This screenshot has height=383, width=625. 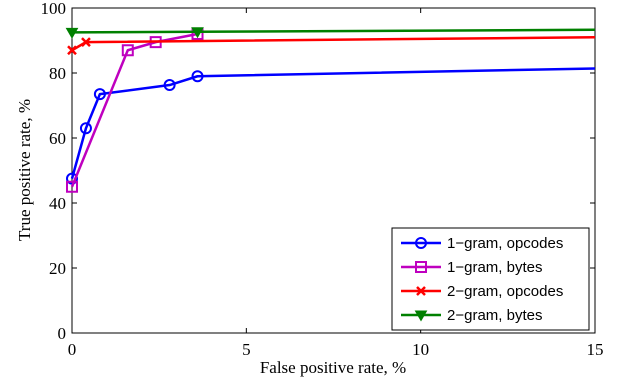 I want to click on legend-entry: 2−gram, opcodes, so click(x=482, y=291).